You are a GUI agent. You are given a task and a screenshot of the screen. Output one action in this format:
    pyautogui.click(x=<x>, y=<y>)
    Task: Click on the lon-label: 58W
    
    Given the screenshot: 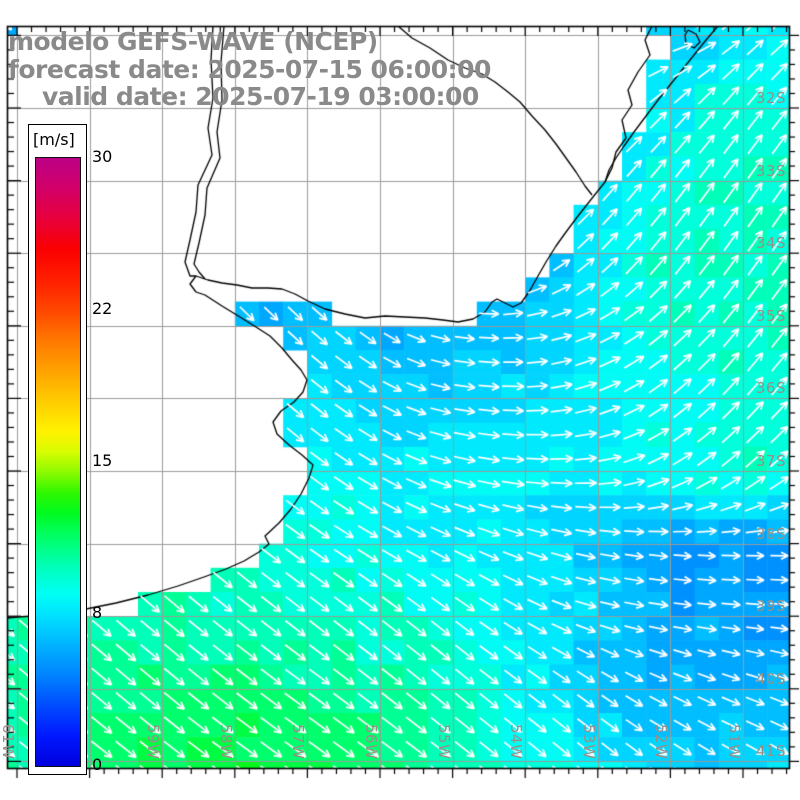 What is the action you would take?
    pyautogui.click(x=225, y=742)
    